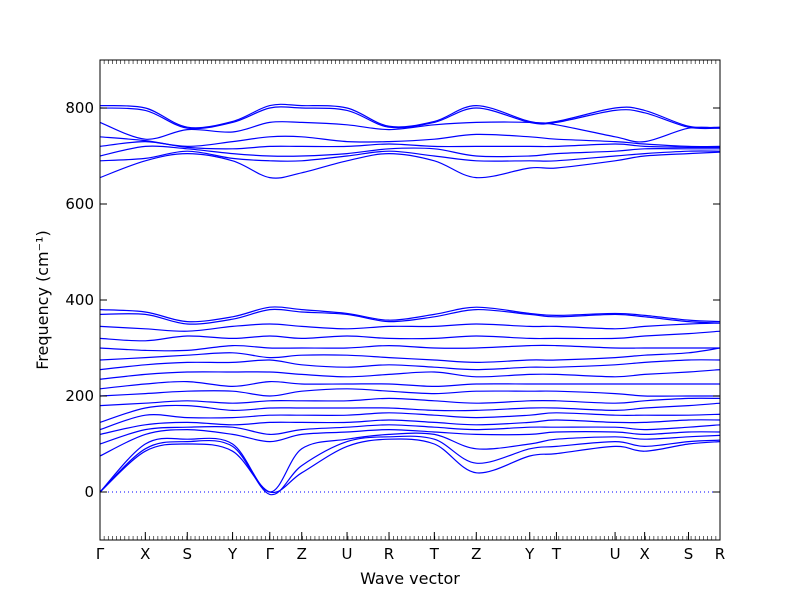 This screenshot has width=800, height=600. Describe the element at coordinates (410, 578) in the screenshot. I see `x-axis-label: Wave vector` at that location.